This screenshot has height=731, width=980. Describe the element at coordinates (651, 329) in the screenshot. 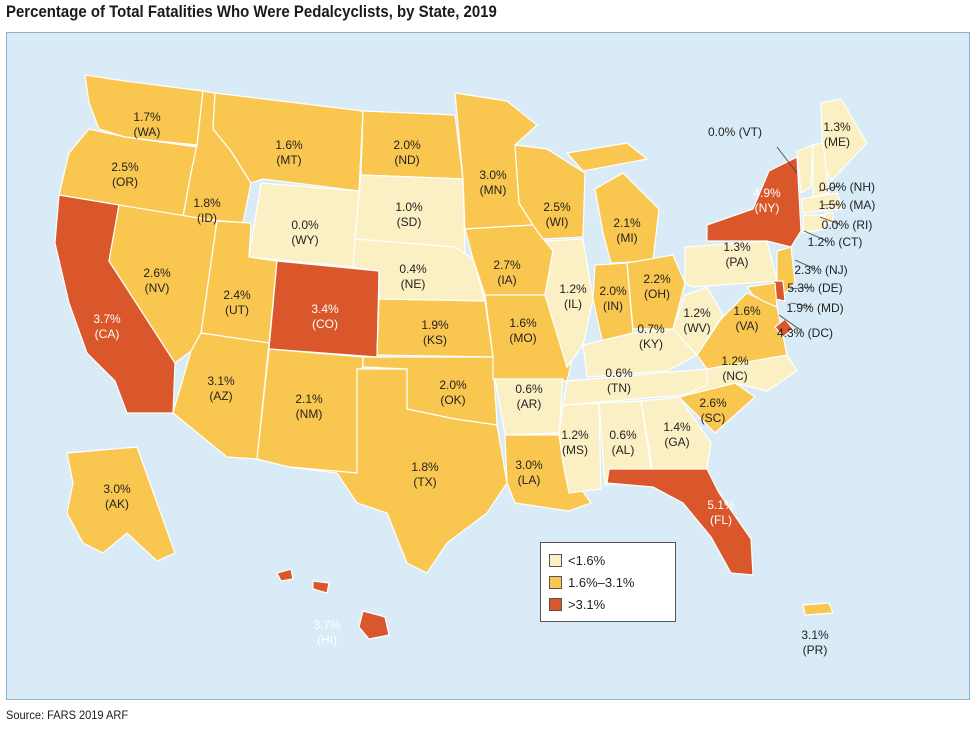

I see `state-pct-ky: 0.7%` at that location.